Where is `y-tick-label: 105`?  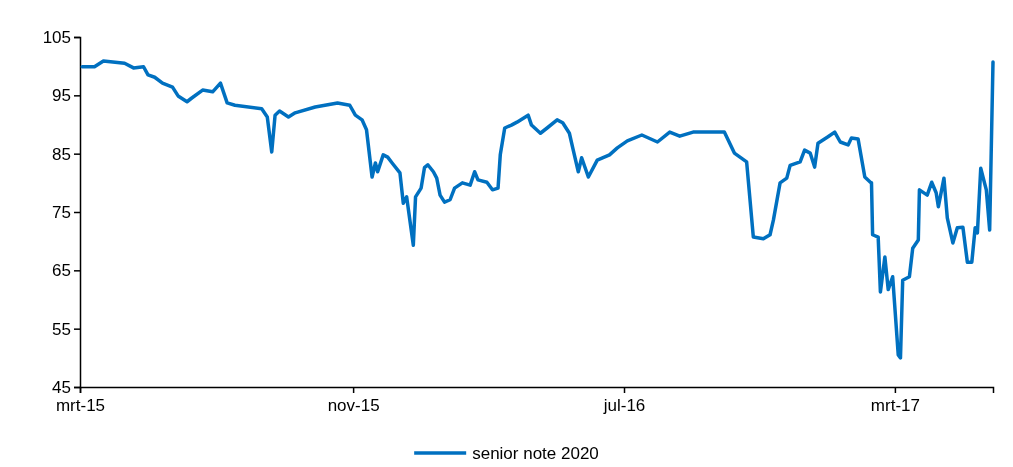
y-tick-label: 105 is located at coordinates (56, 37).